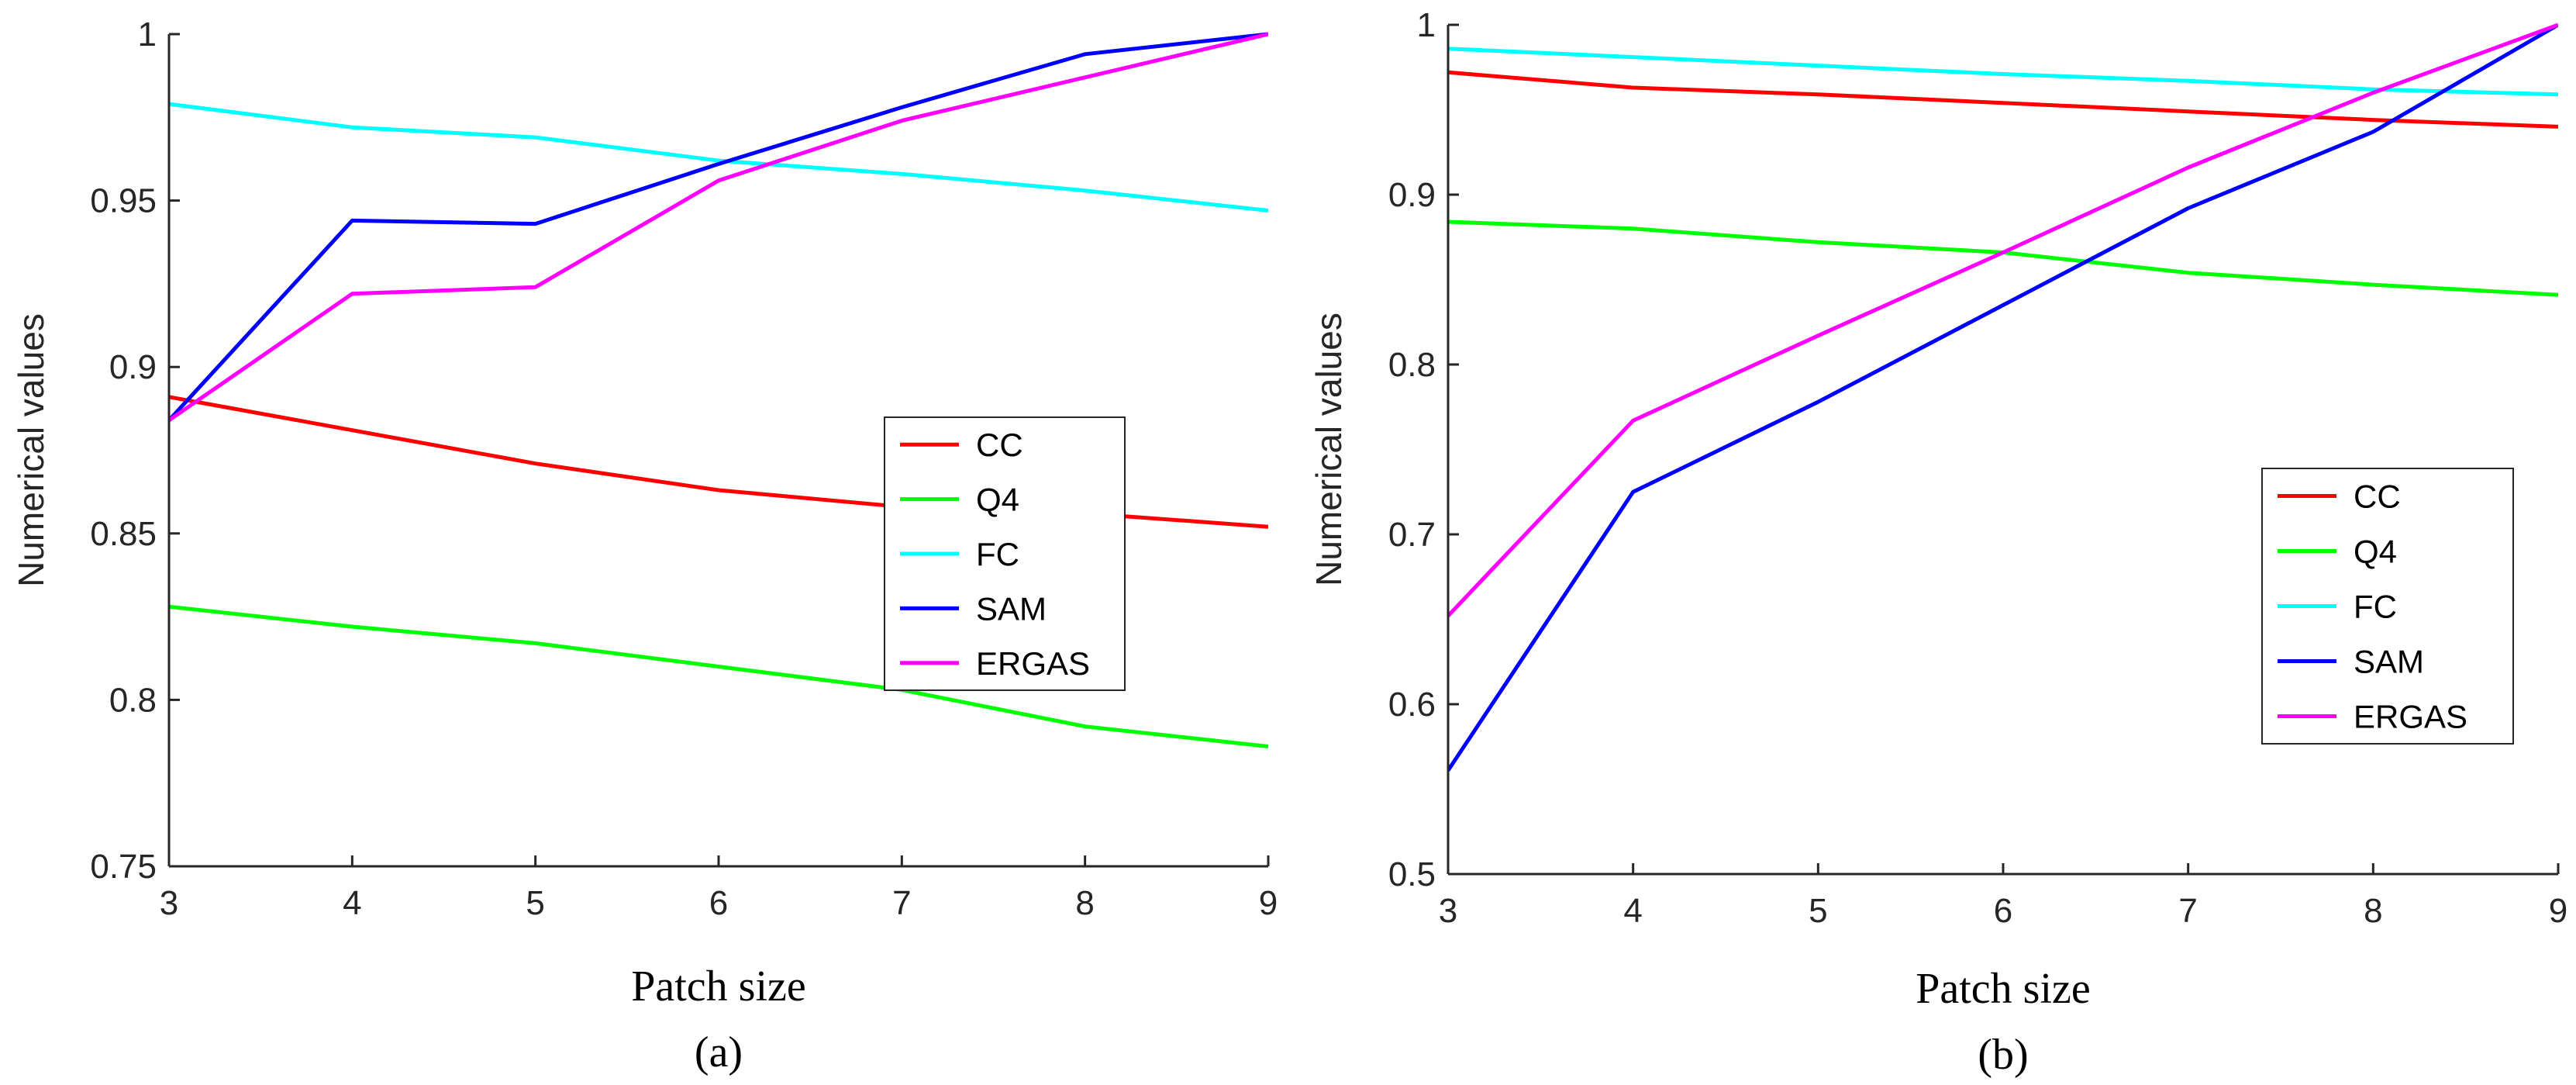 Image resolution: width=2576 pixels, height=1085 pixels. Describe the element at coordinates (123, 534) in the screenshot. I see `y-tick-label: 0.85` at that location.